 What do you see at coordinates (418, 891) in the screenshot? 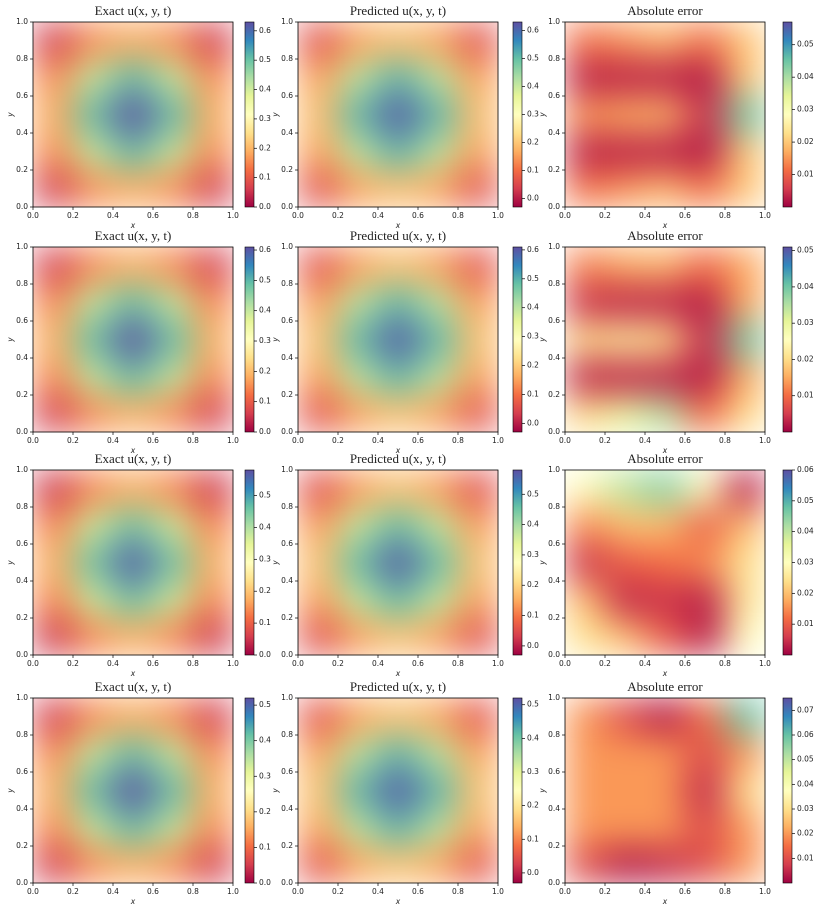
I see `x-tick-label: 0.6` at bounding box center [418, 891].